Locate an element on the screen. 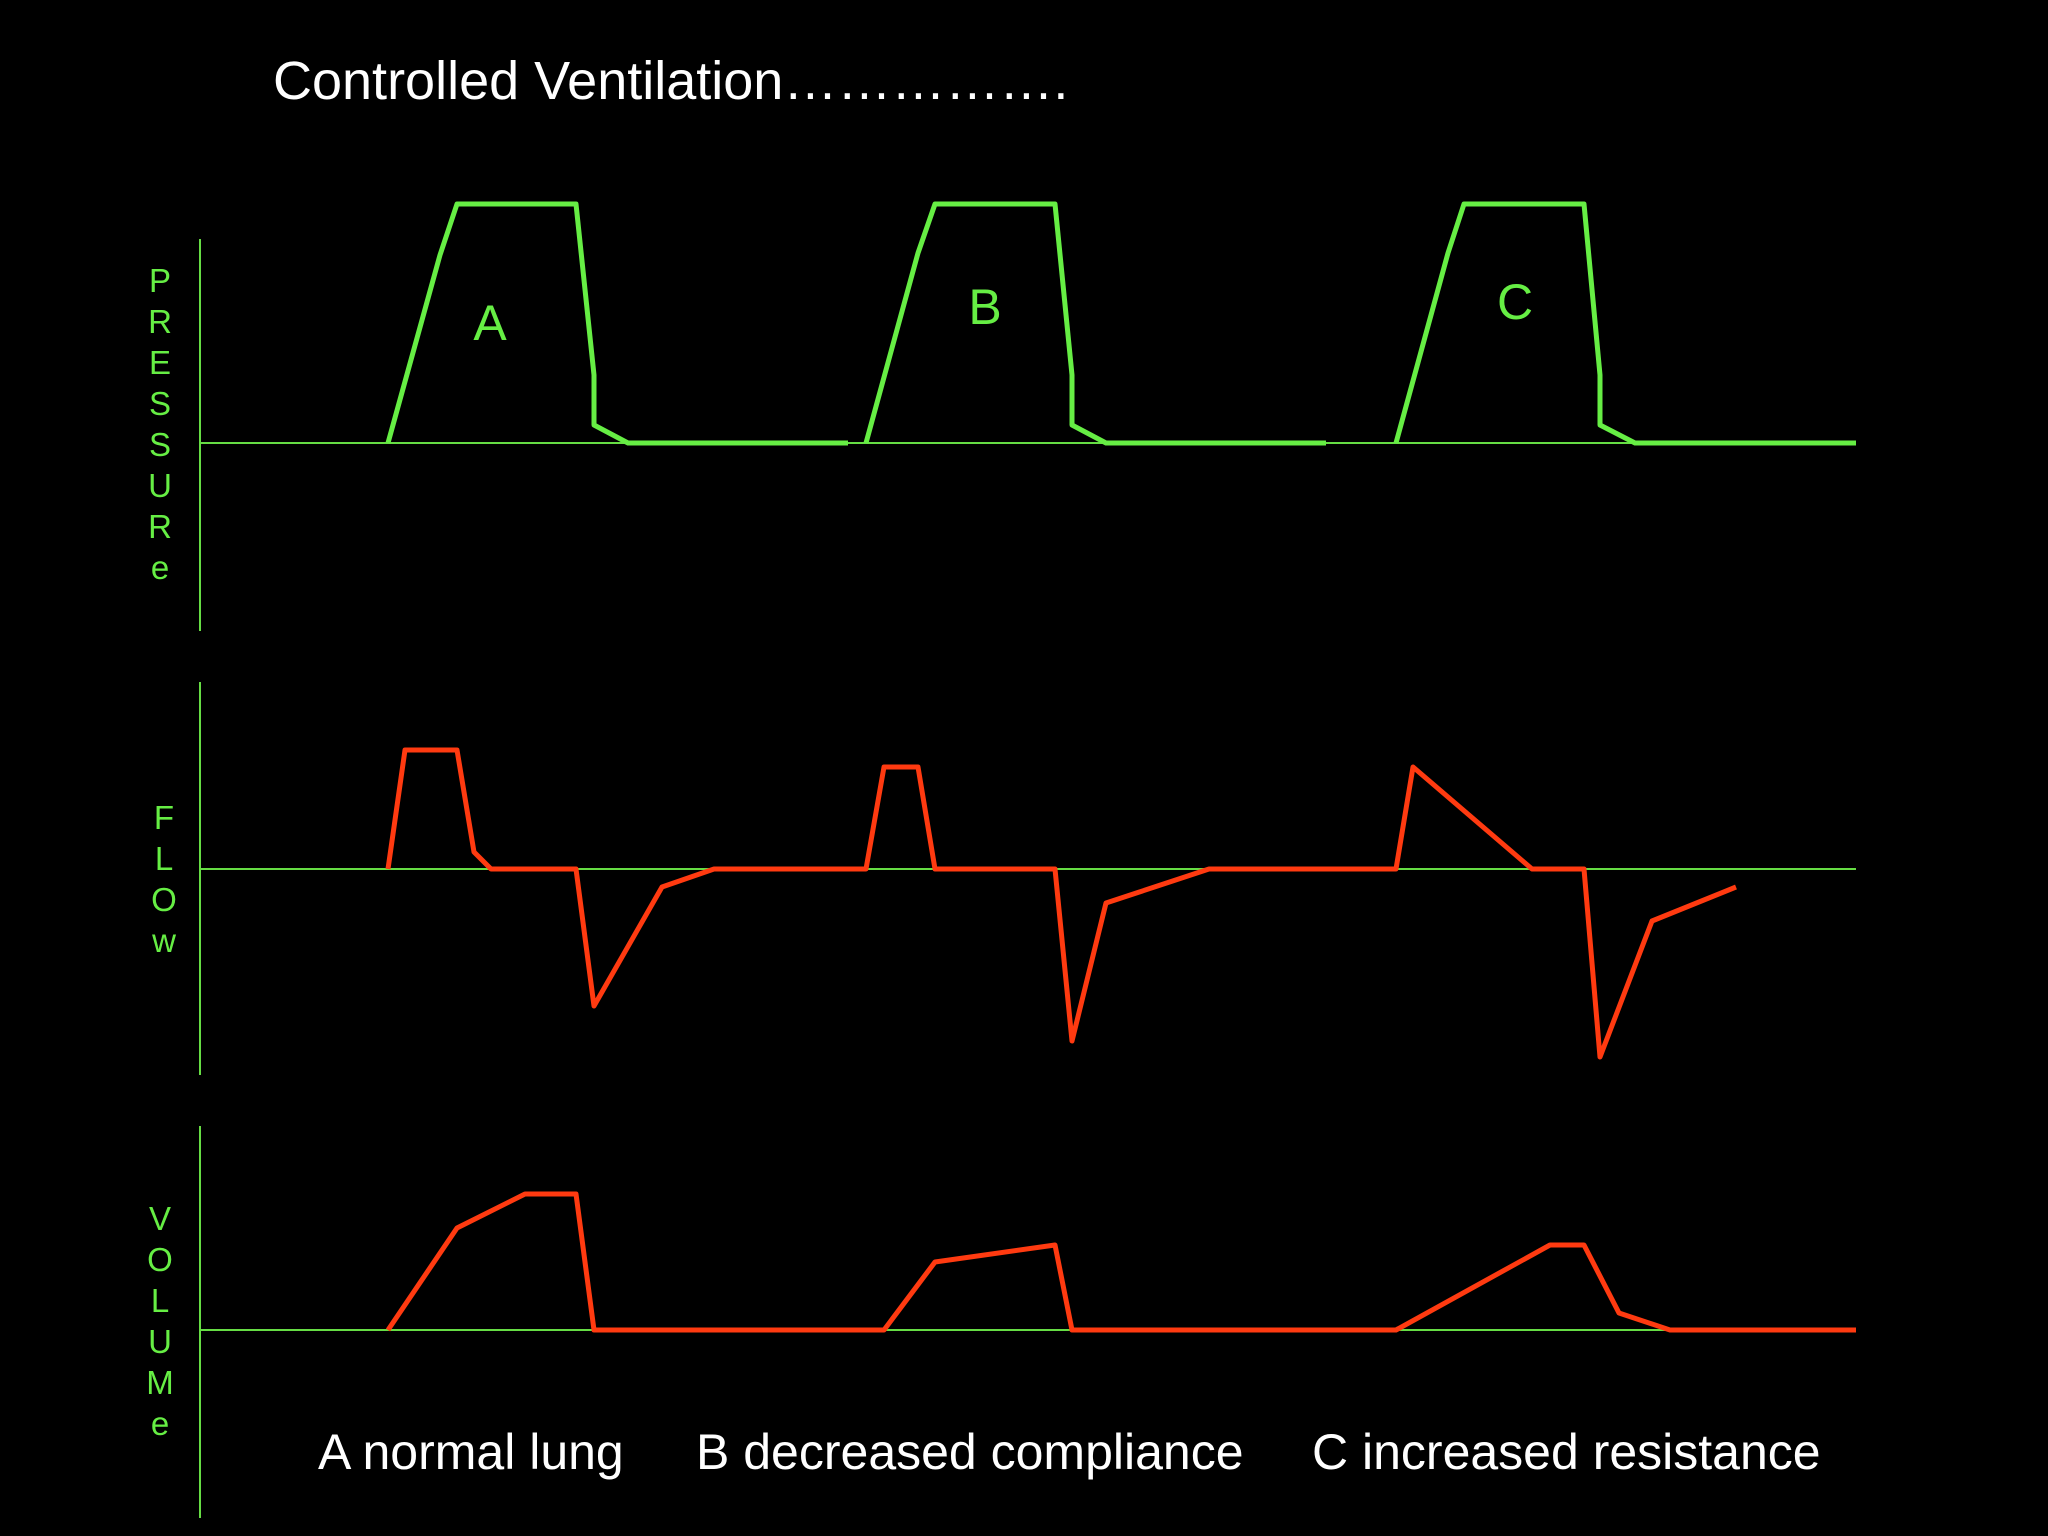 This screenshot has height=1536, width=2048. pressure-wave-a is located at coordinates (616, 323).